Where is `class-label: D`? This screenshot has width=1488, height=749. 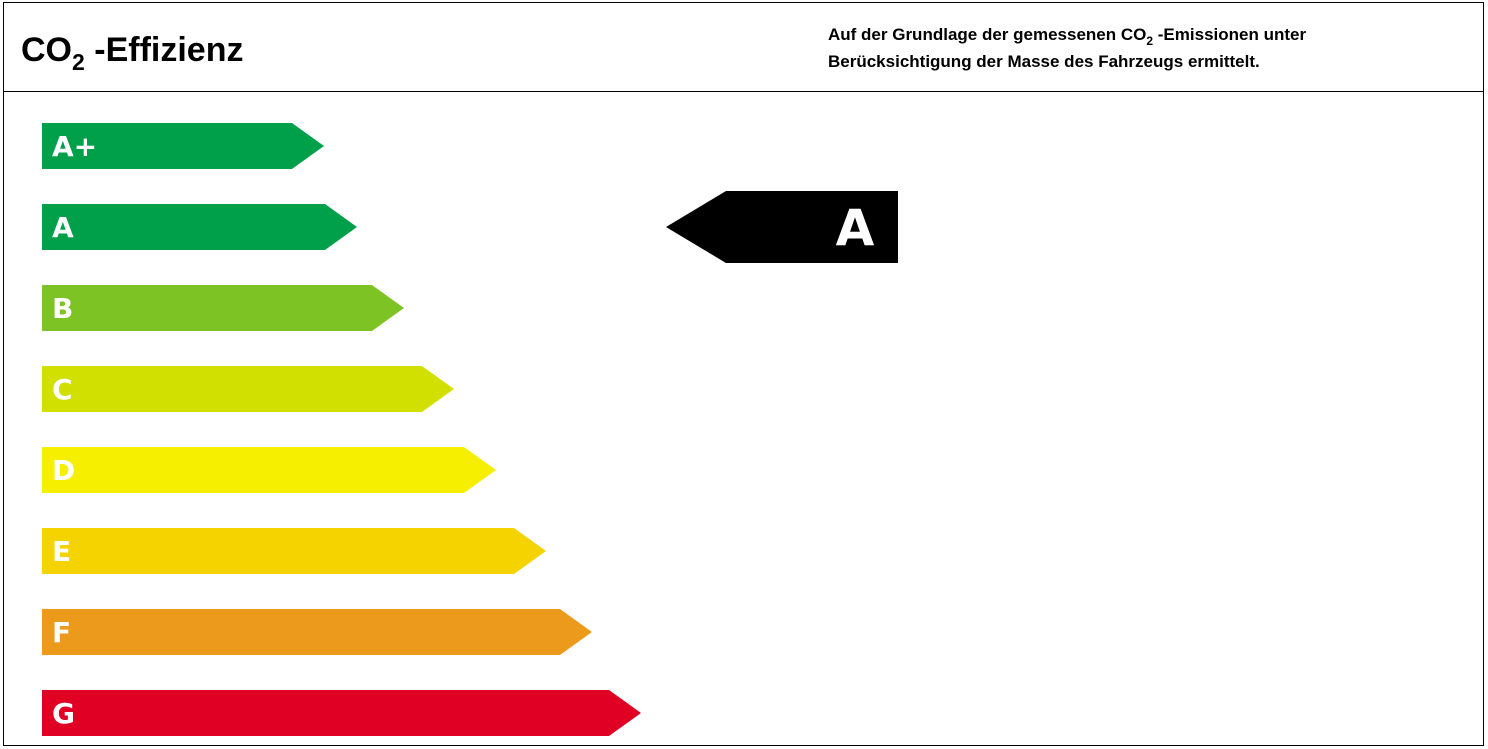
class-label: D is located at coordinates (63, 470).